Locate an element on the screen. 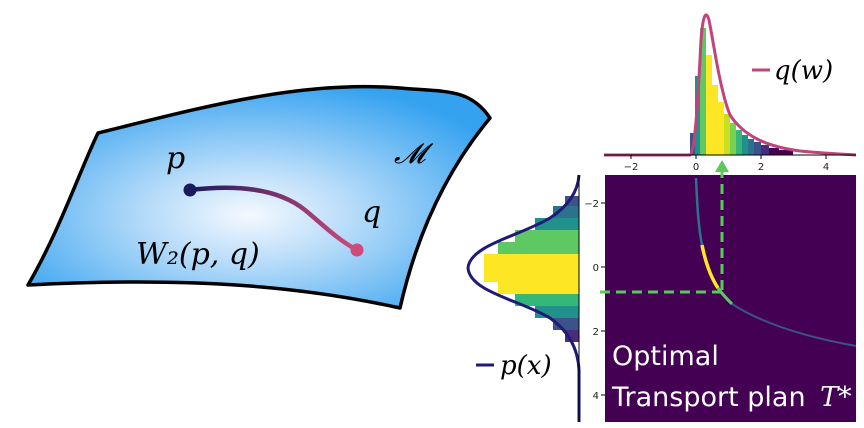 The height and width of the screenshot is (428, 864). geodesic-curve is located at coordinates (273, 219).